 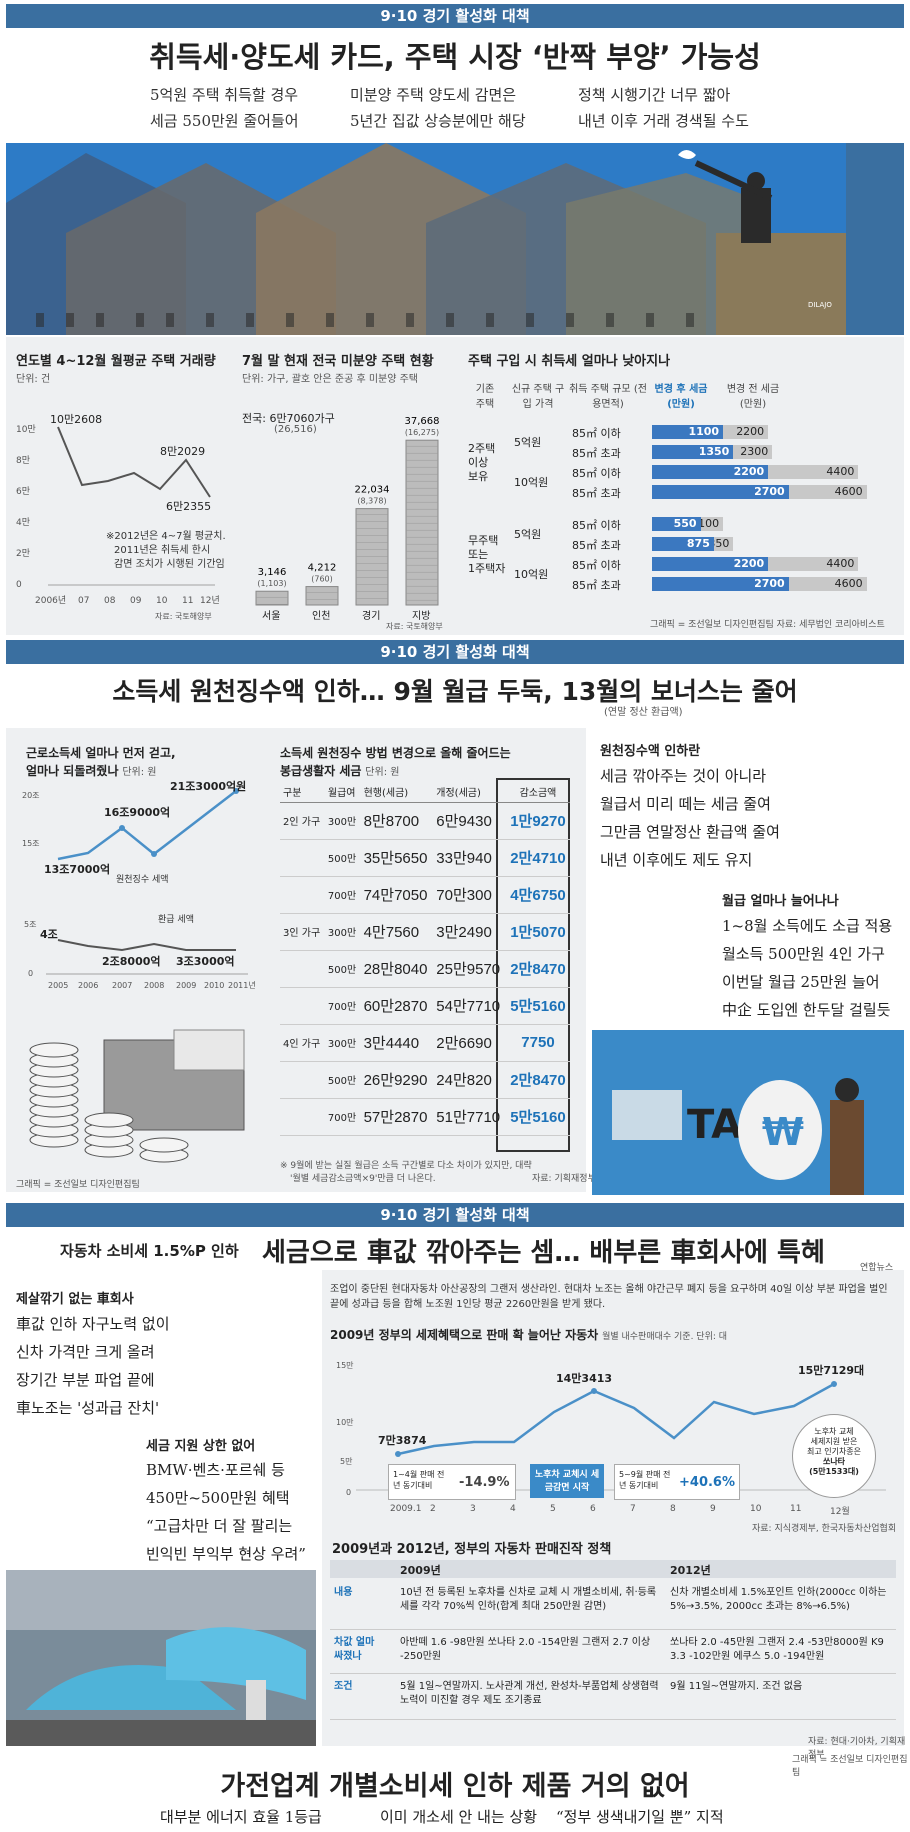 What do you see at coordinates (425, 1117) in the screenshot?
I see `tax-table-row: 700만 57만2870 51만7710 5만5160` at bounding box center [425, 1117].